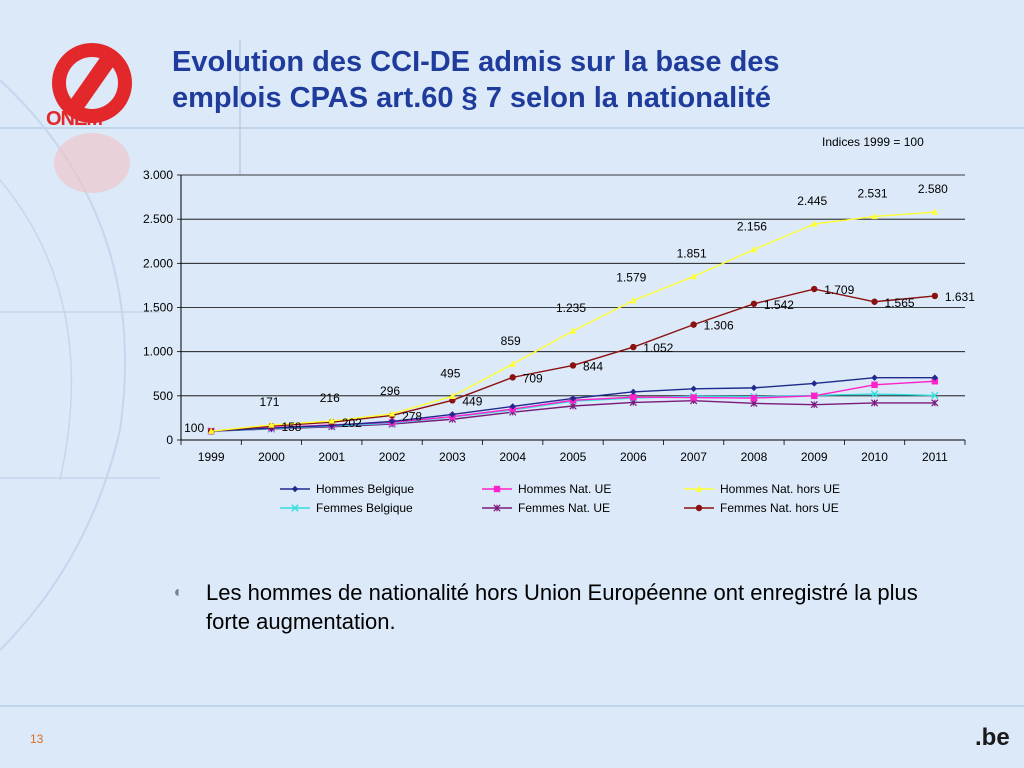  What do you see at coordinates (699, 488) in the screenshot?
I see `legend-marker-hommes-nat-hors-ue` at bounding box center [699, 488].